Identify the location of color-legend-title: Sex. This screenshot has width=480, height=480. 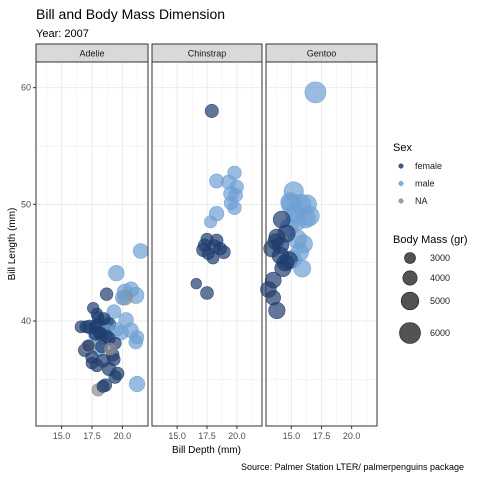
(402, 148).